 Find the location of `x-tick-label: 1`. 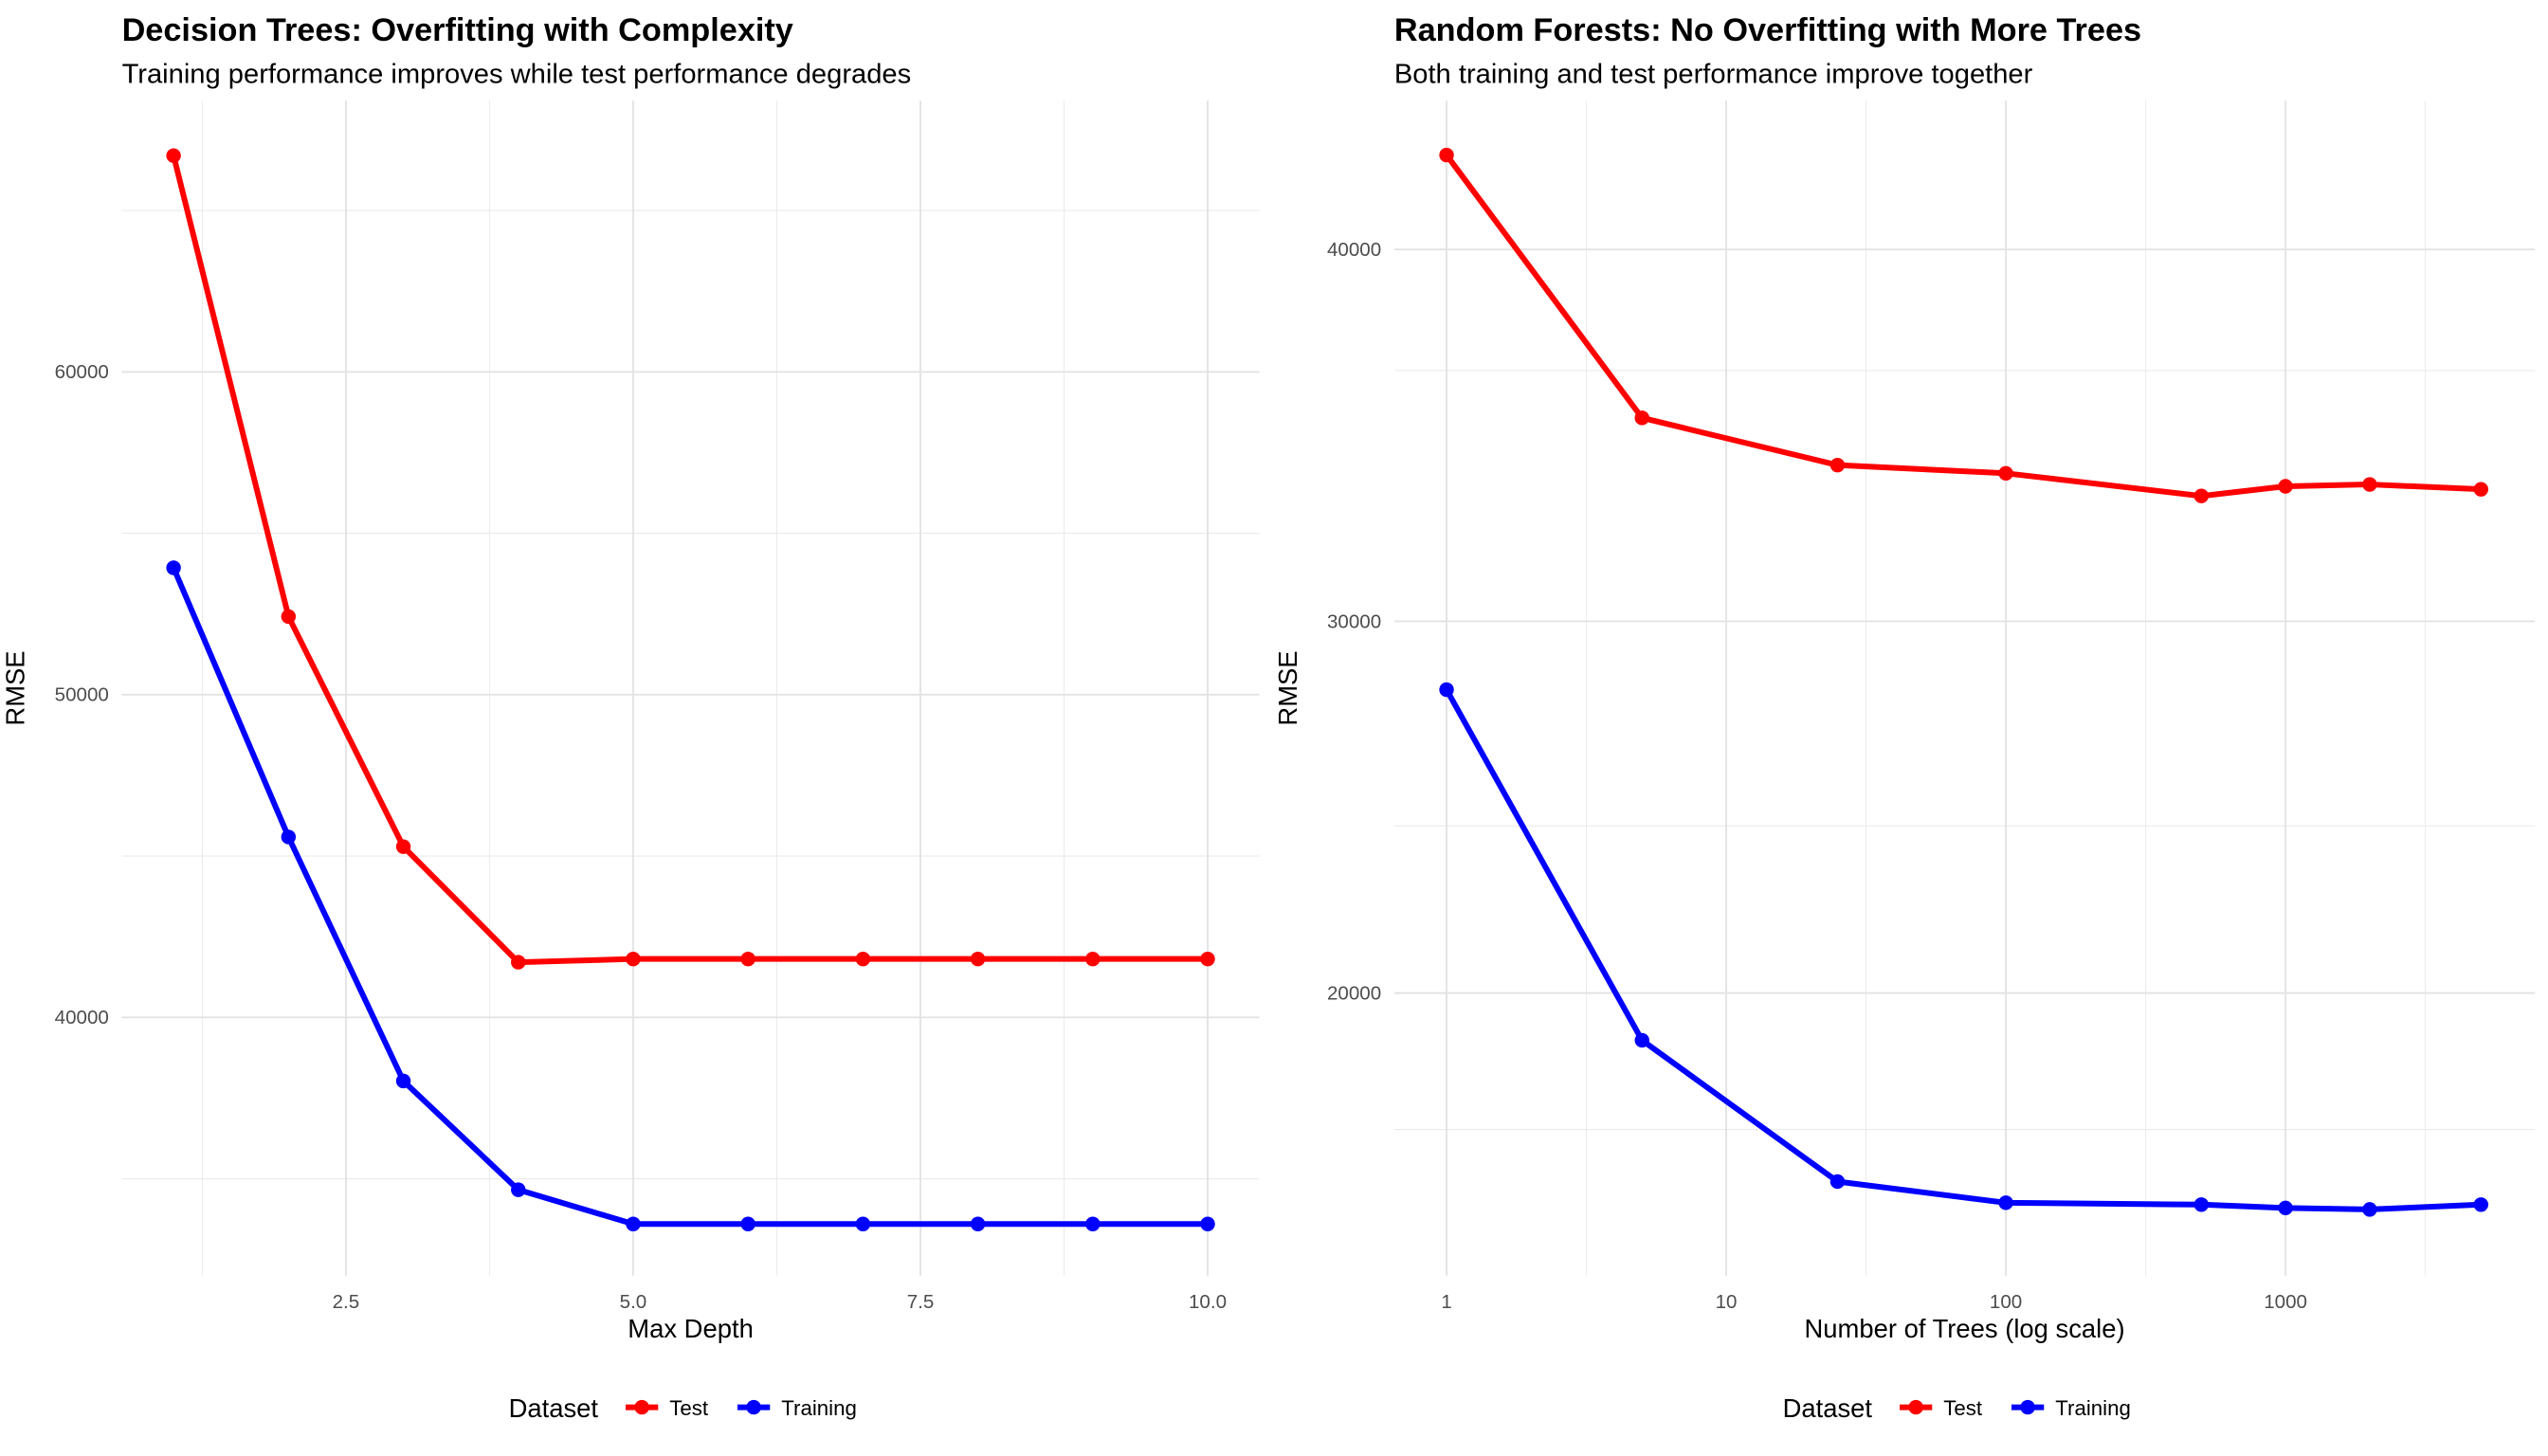

x-tick-label: 1 is located at coordinates (1446, 1302).